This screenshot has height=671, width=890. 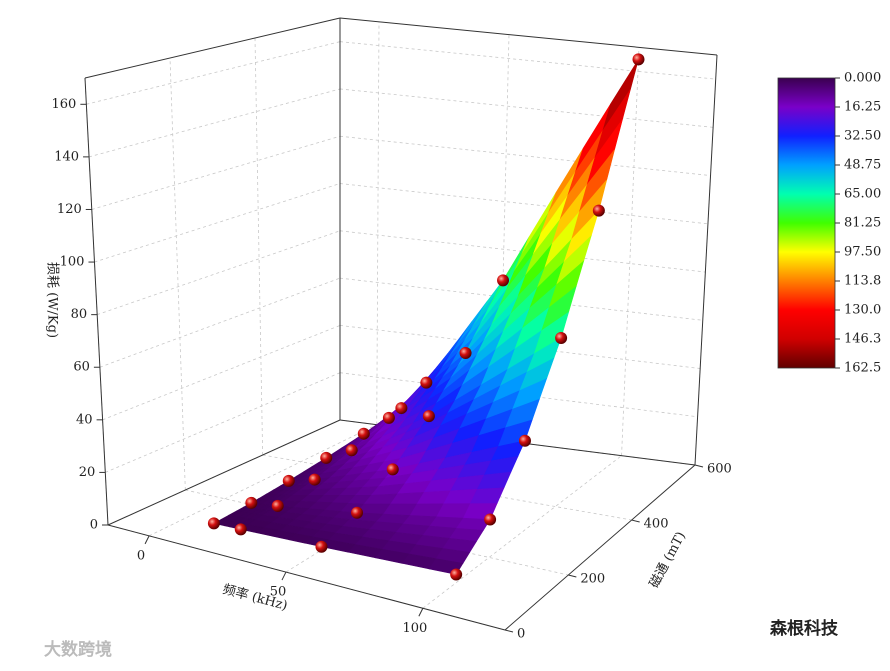 I want to click on z-axis-title: 损耗 (W/Kg), so click(x=52, y=300).